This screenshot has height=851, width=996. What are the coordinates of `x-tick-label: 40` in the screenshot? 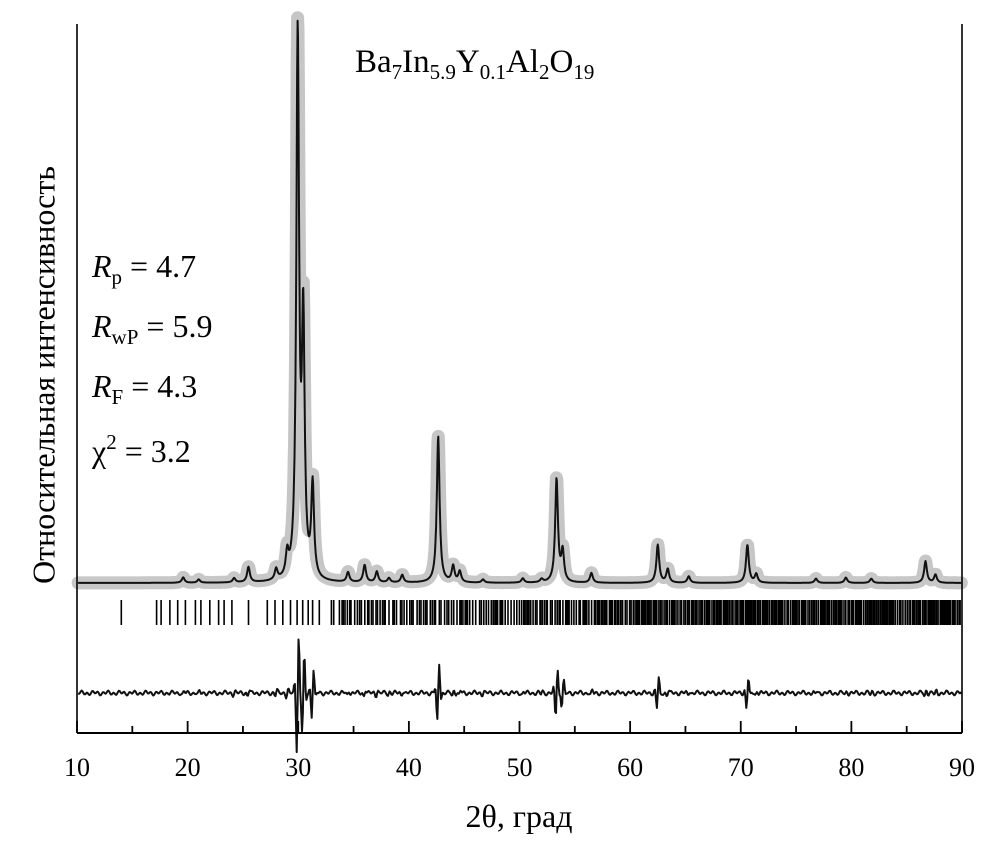 It's located at (409, 767).